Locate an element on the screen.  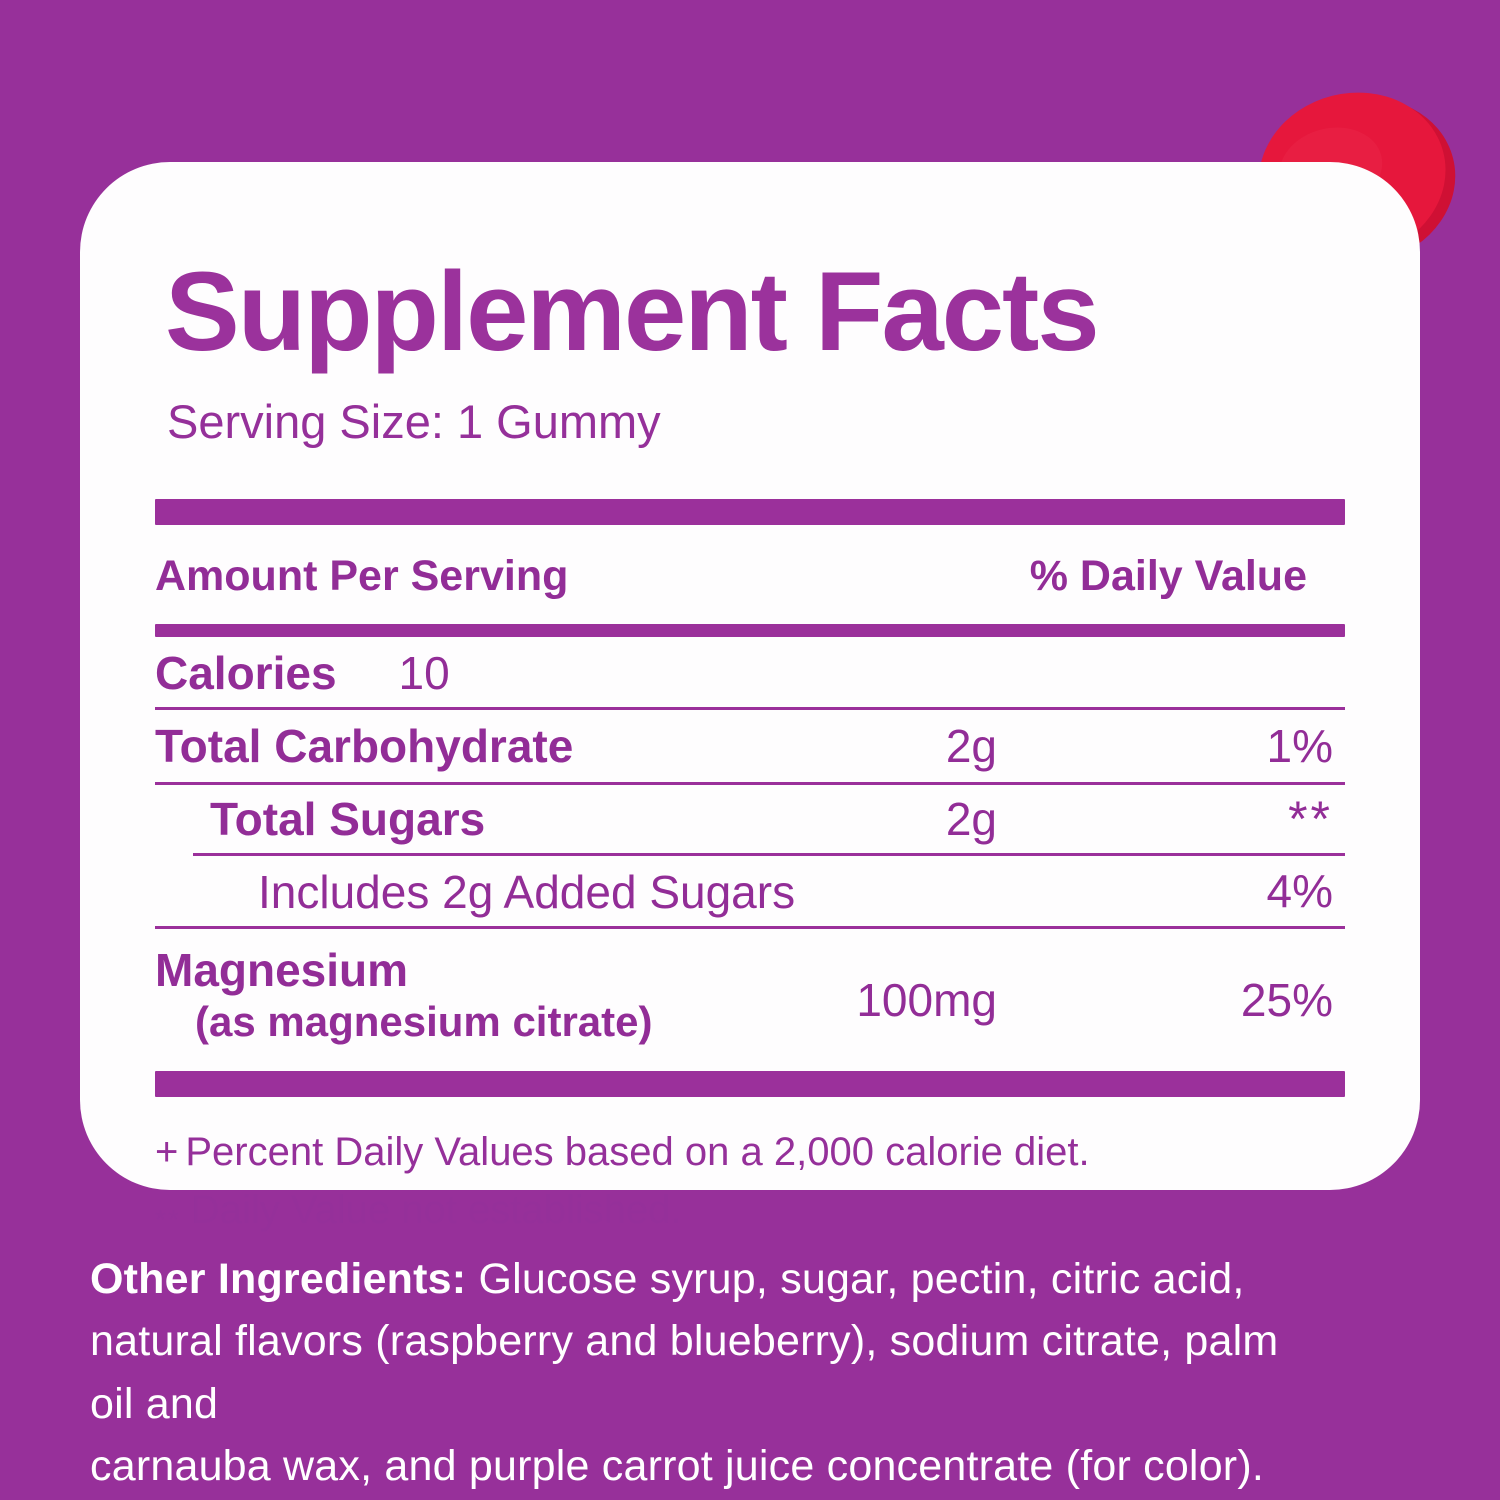
col-header-daily-value: % Daily Value is located at coordinates (1168, 576).